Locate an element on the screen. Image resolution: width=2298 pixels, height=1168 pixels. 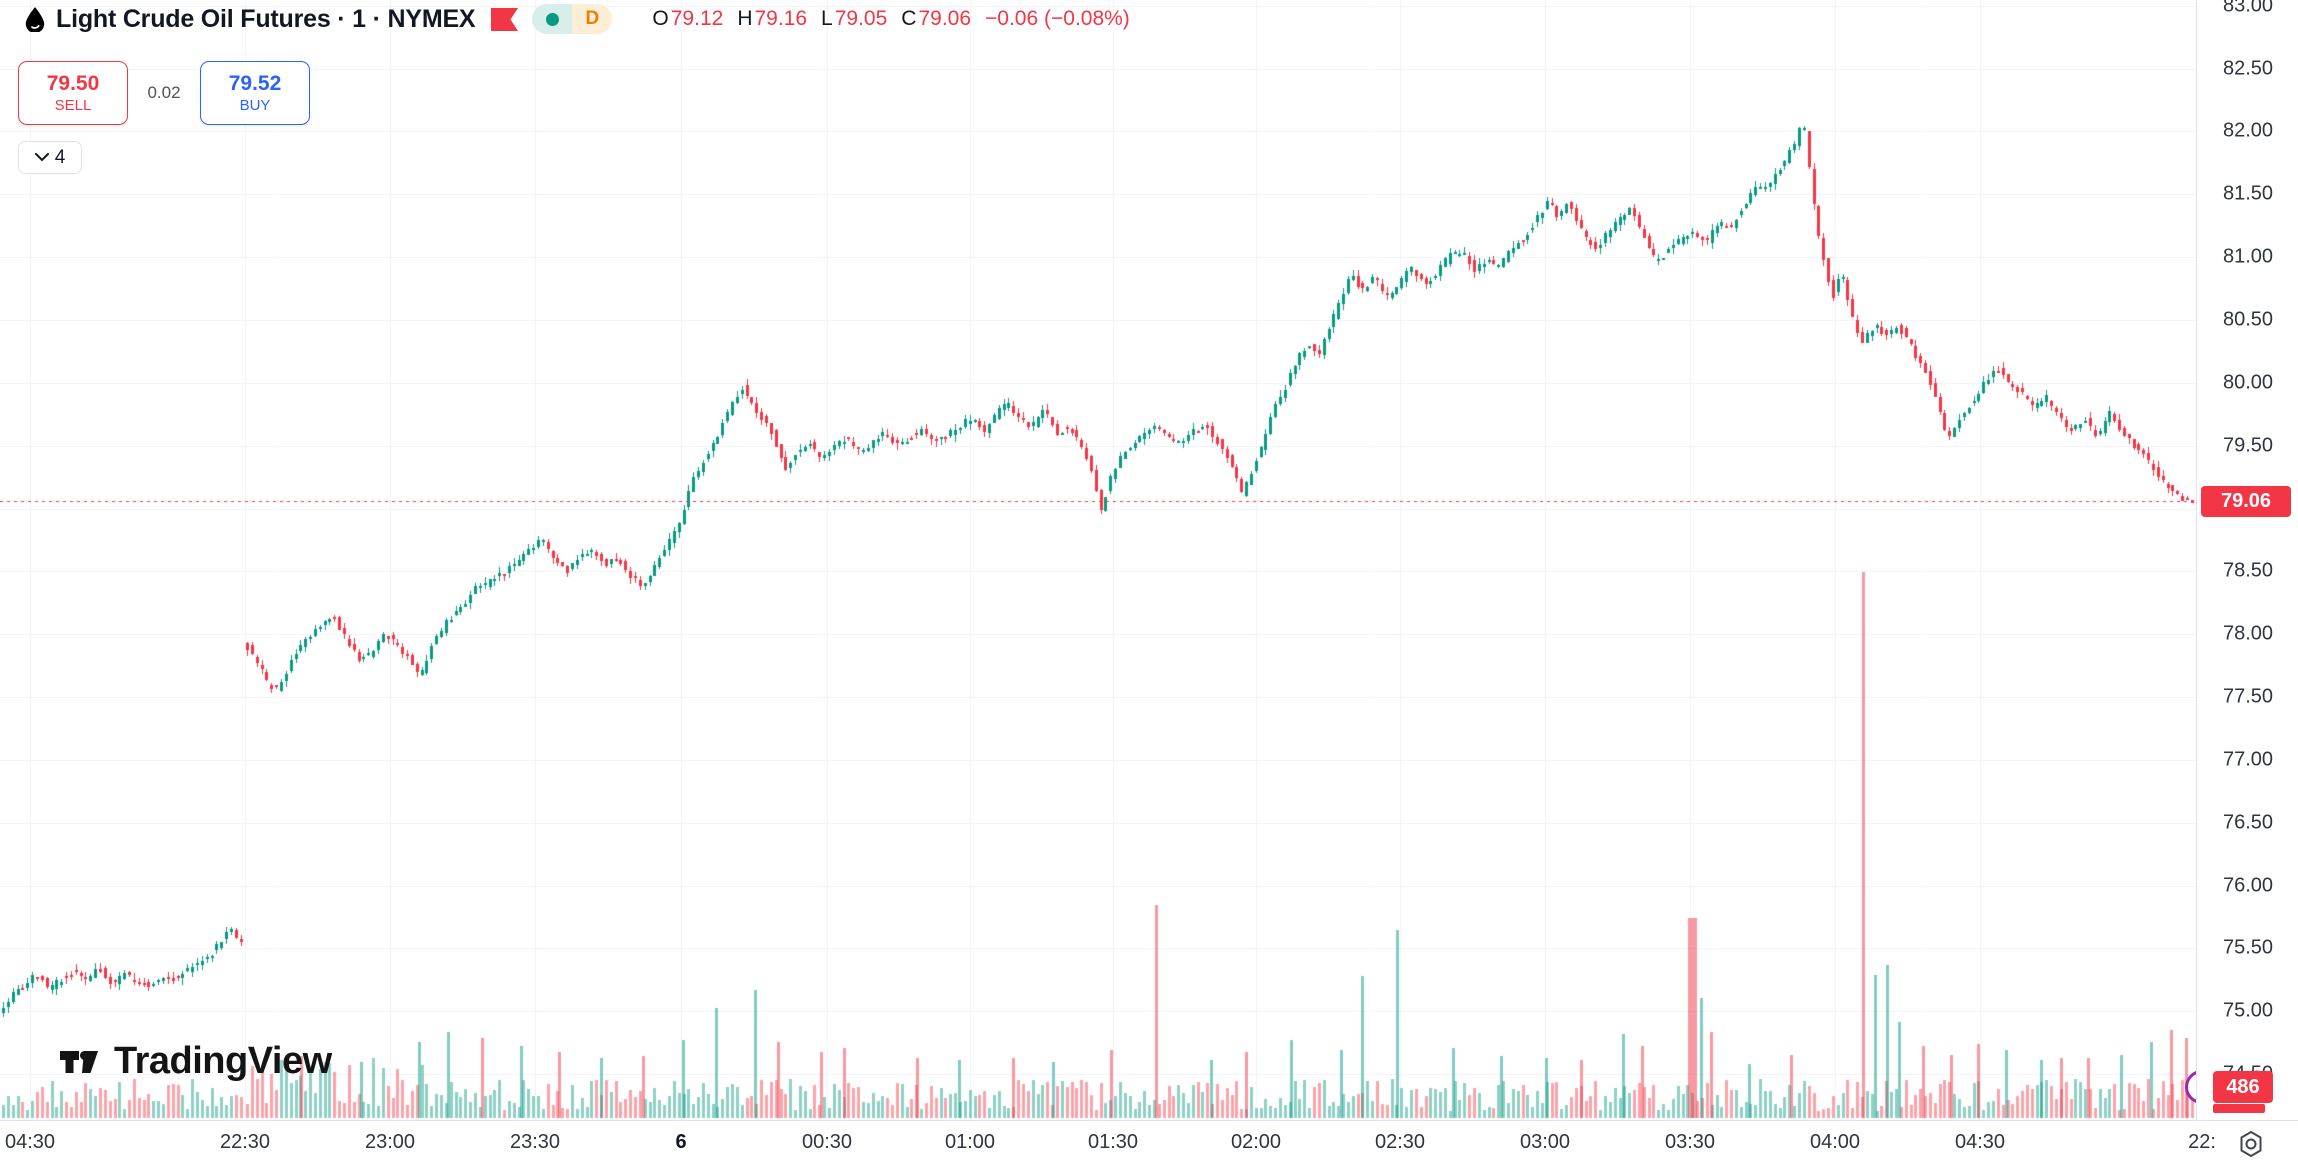
open-value: 79.12 is located at coordinates (697, 18).